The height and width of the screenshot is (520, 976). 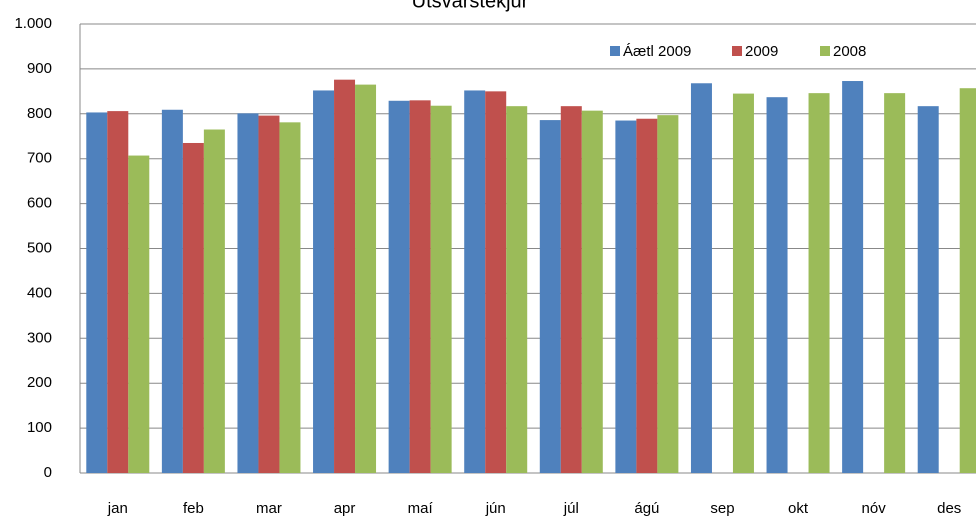 I want to click on x-tick-label: júl, so click(x=571, y=508).